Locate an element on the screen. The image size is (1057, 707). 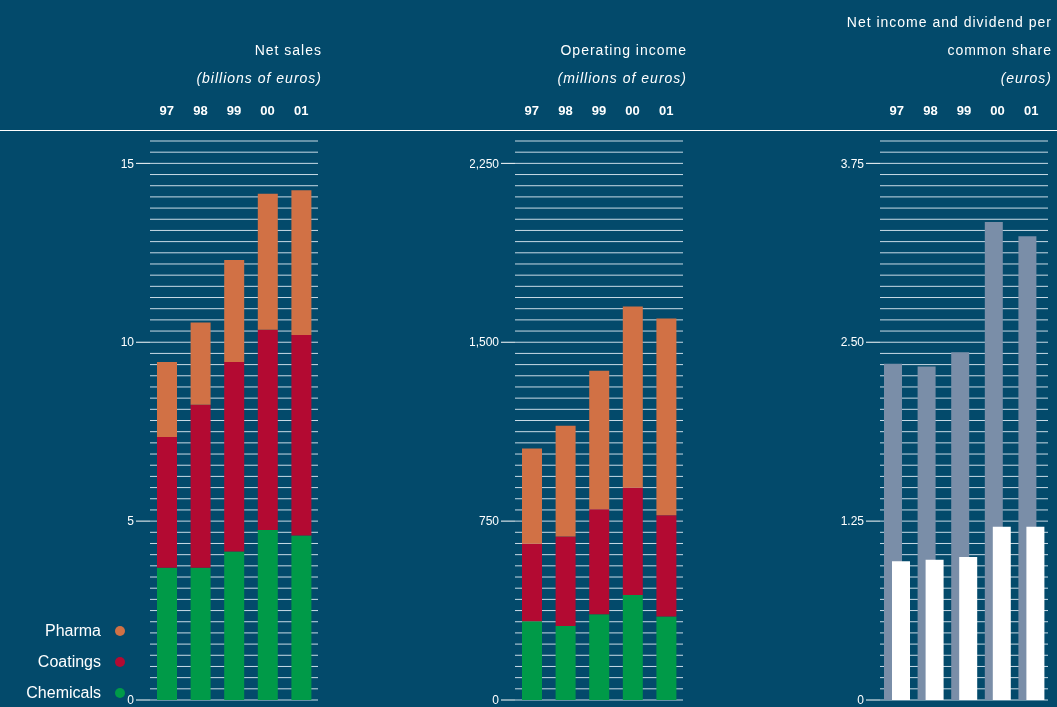
legend-label: Coatings is located at coordinates (69, 661).